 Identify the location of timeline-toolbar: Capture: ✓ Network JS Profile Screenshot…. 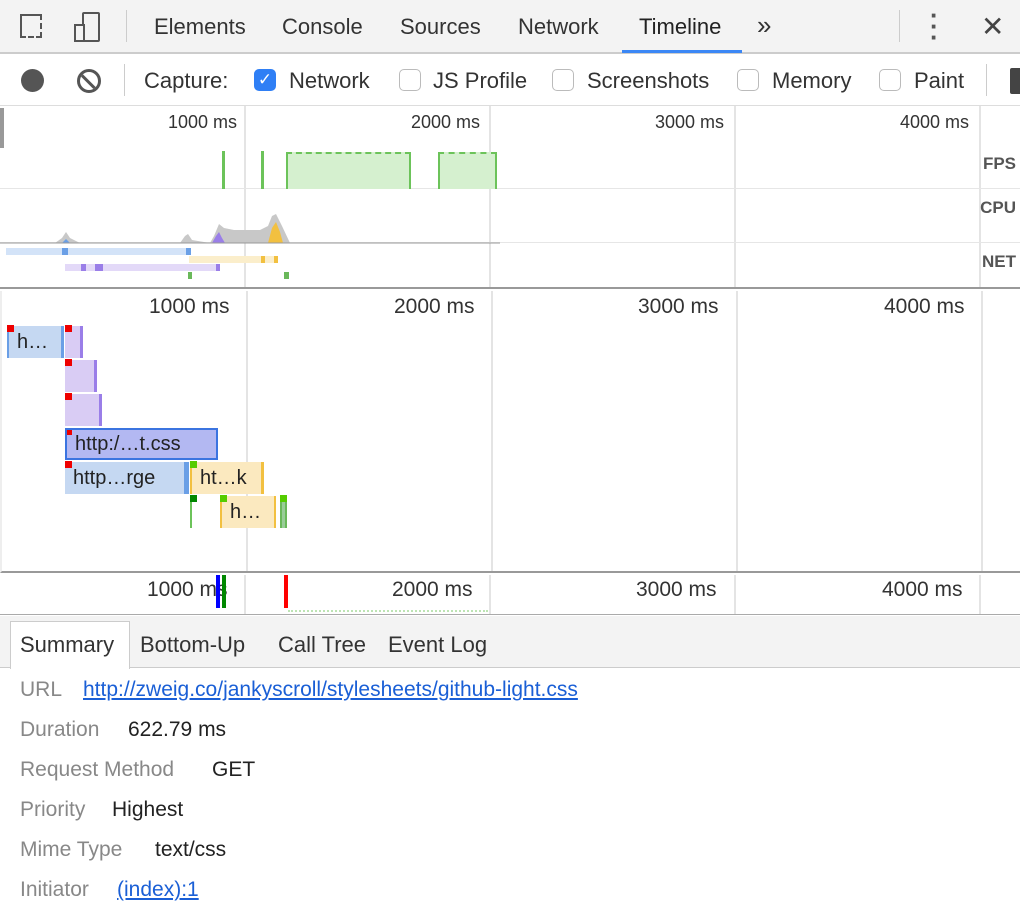
(510, 80).